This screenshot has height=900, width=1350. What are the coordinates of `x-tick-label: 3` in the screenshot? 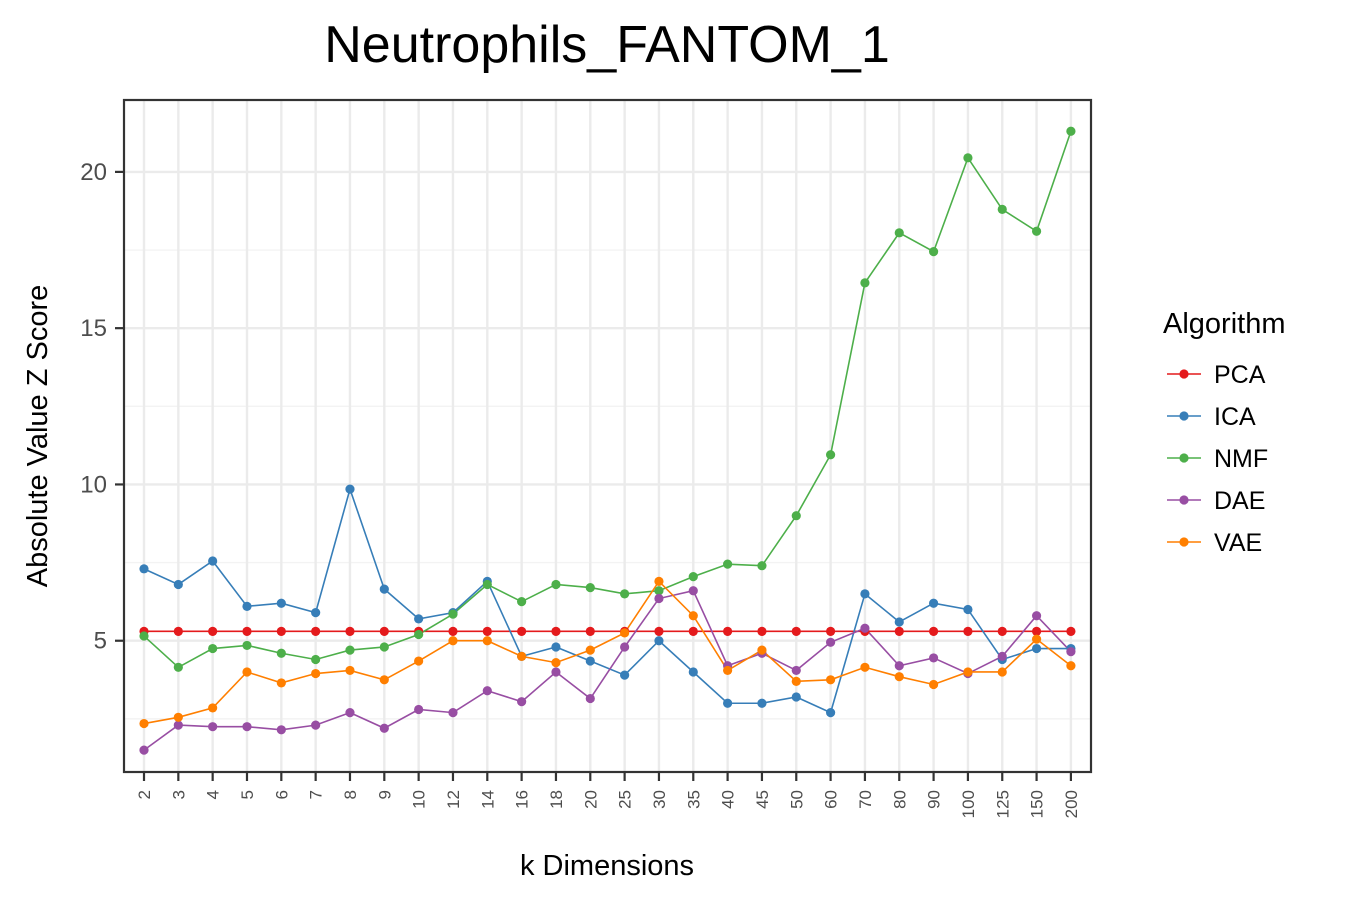 It's located at (178, 794).